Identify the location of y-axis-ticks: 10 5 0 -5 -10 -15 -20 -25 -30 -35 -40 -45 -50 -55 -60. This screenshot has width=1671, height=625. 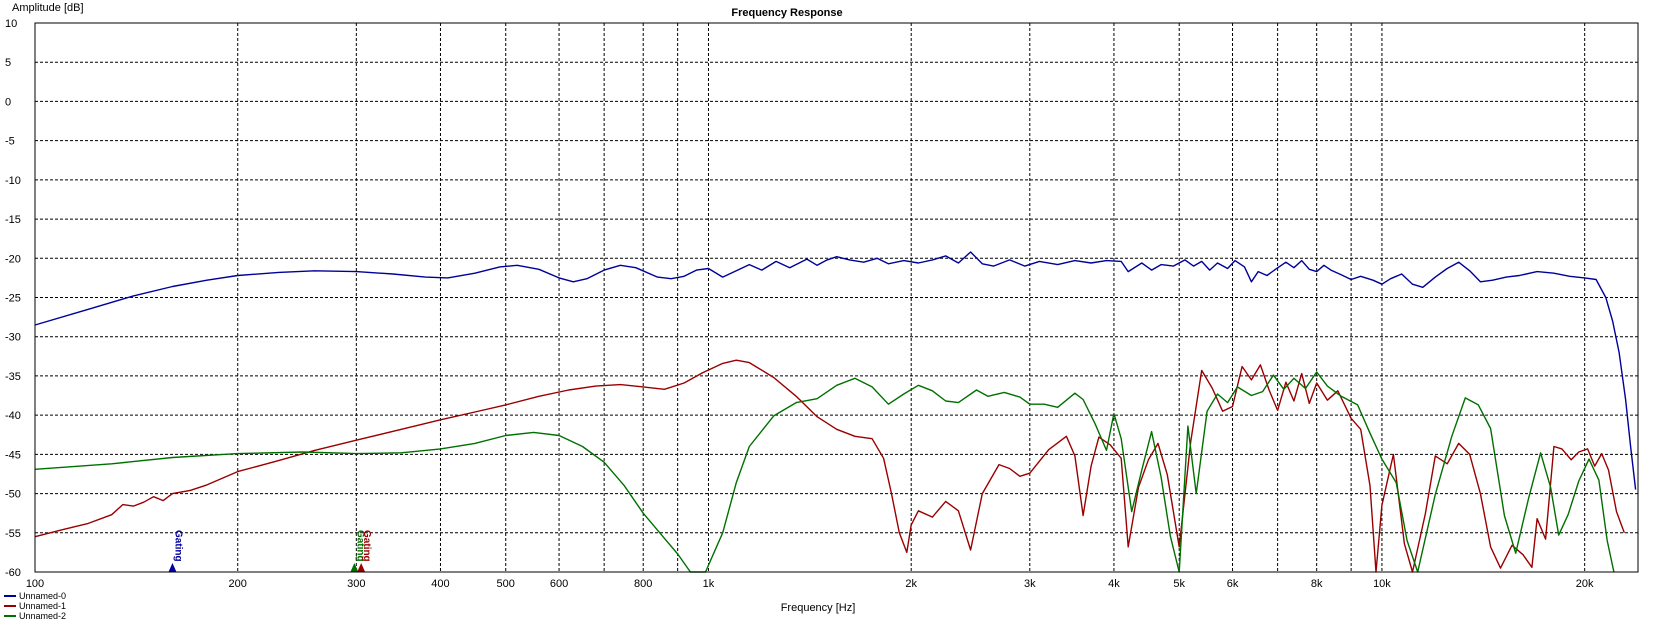
(13, 298).